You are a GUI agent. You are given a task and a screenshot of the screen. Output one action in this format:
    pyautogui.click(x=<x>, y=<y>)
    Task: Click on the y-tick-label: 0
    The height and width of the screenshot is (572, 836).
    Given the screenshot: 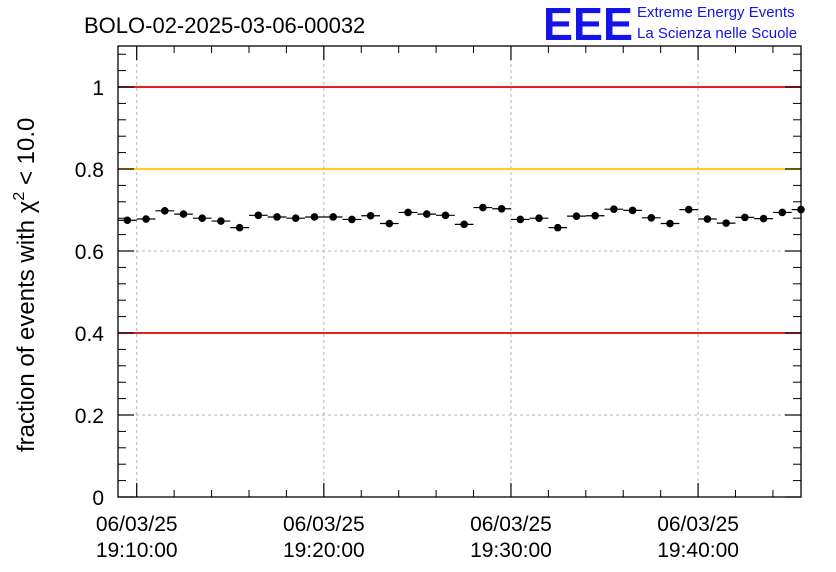 What is the action you would take?
    pyautogui.click(x=98, y=498)
    